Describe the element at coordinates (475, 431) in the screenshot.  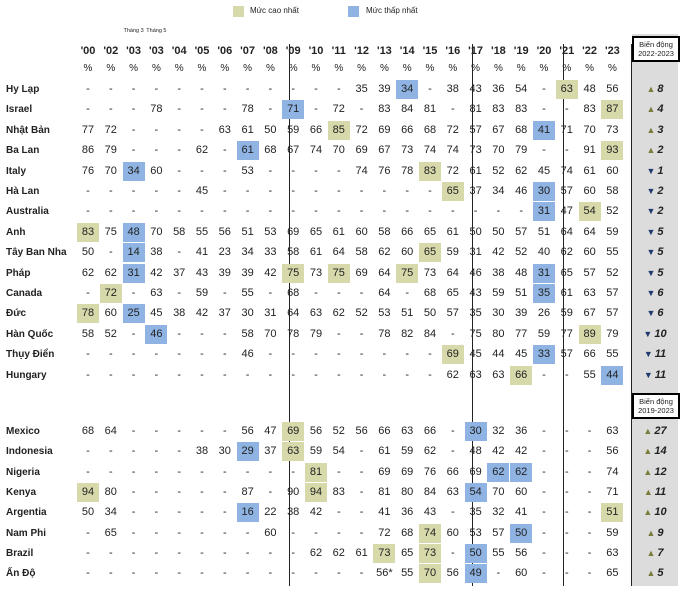
I see `value-cell: 30` at that location.